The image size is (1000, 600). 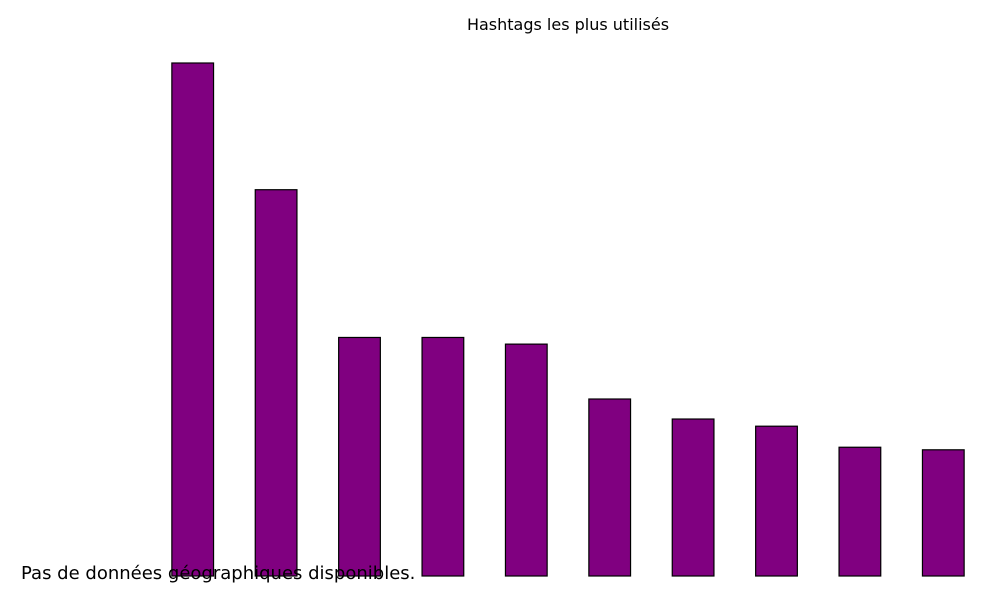 What do you see at coordinates (568, 24) in the screenshot?
I see `chart-title: Hashtags les plus utilisés` at bounding box center [568, 24].